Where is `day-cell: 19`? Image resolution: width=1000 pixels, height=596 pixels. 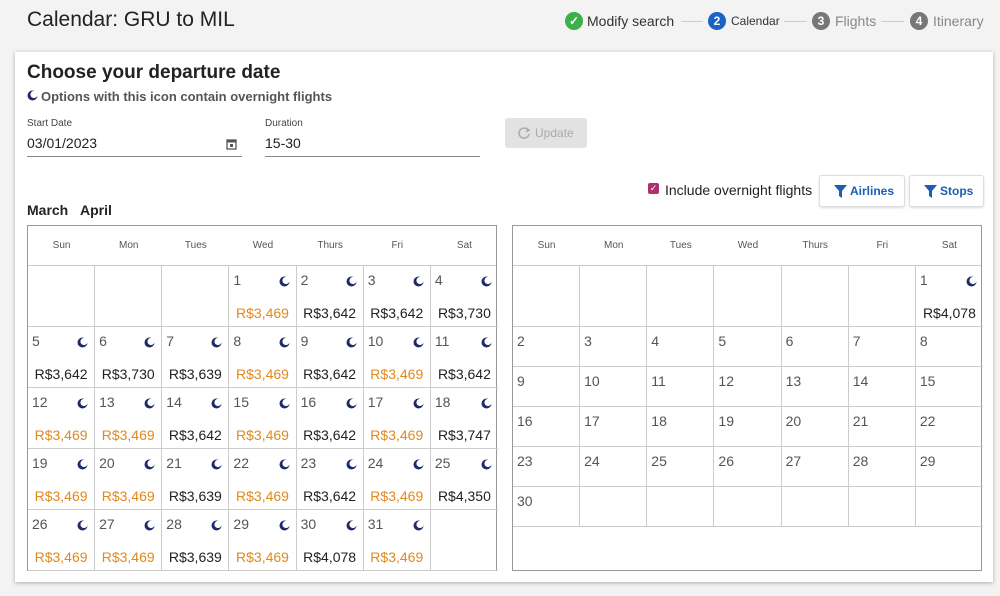 day-cell: 19 is located at coordinates (748, 427).